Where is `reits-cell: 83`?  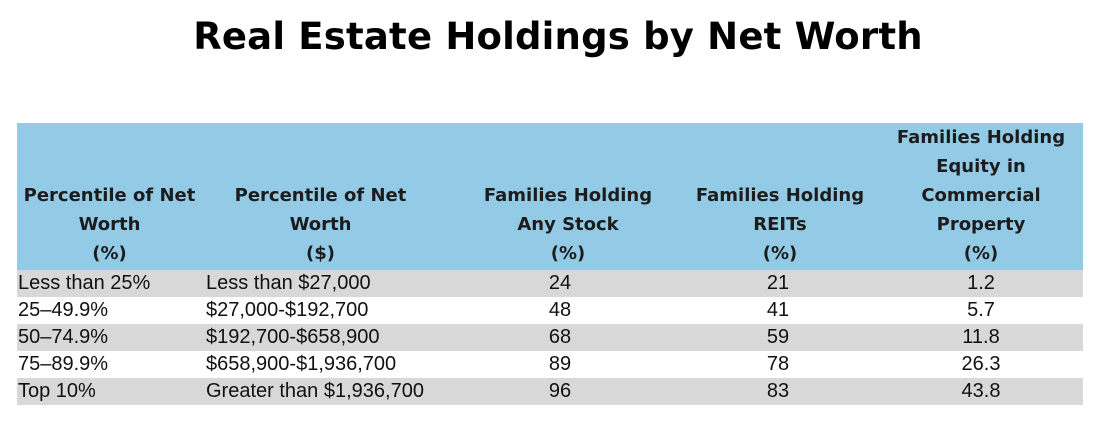 reits-cell: 83 is located at coordinates (778, 391).